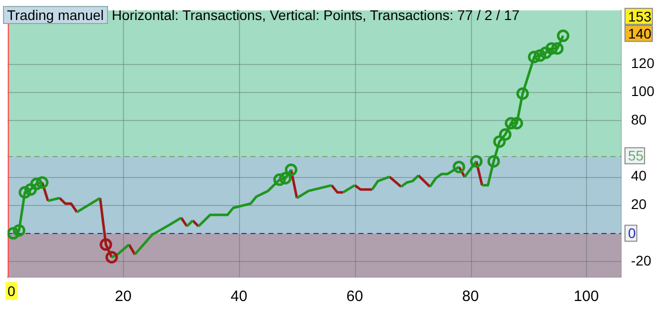  I want to click on y-tick-label: -20, so click(641, 260).